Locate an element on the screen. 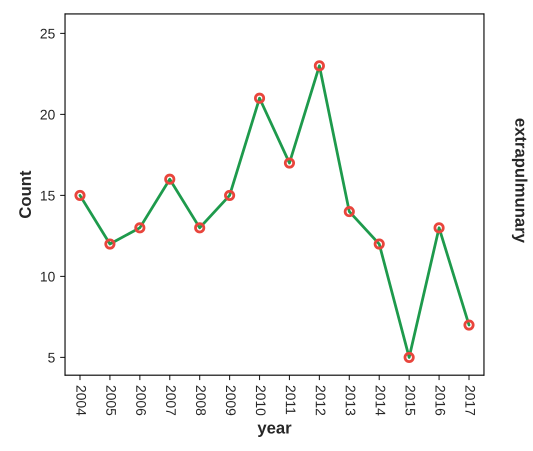  x-tick-label: 2004 is located at coordinates (81, 401).